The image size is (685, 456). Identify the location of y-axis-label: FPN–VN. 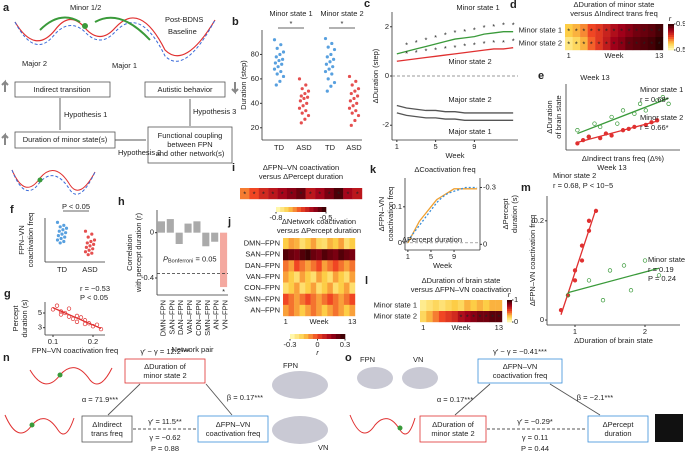
(21, 240).